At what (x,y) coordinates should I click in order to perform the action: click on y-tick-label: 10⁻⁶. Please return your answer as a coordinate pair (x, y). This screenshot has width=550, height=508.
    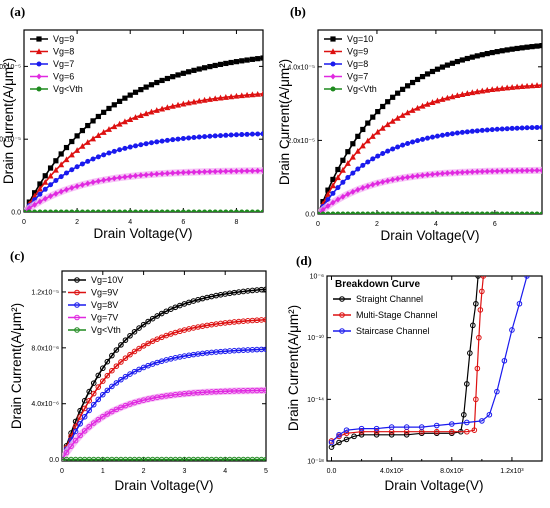
    Looking at the image, I should click on (317, 277).